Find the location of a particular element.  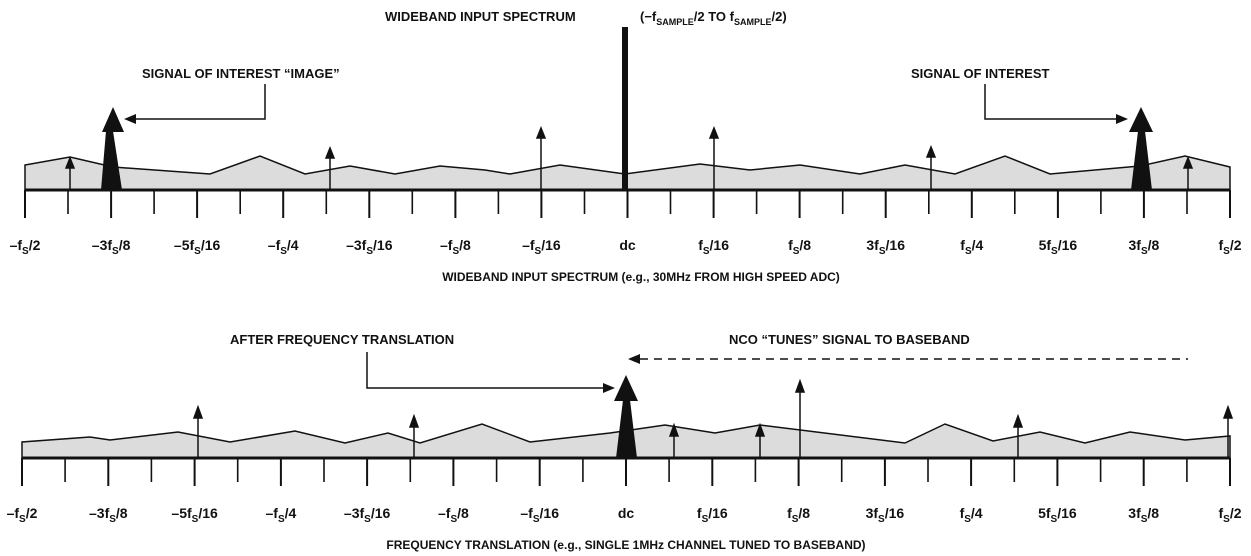

top-dc-spectrum-bar is located at coordinates (625, 108).